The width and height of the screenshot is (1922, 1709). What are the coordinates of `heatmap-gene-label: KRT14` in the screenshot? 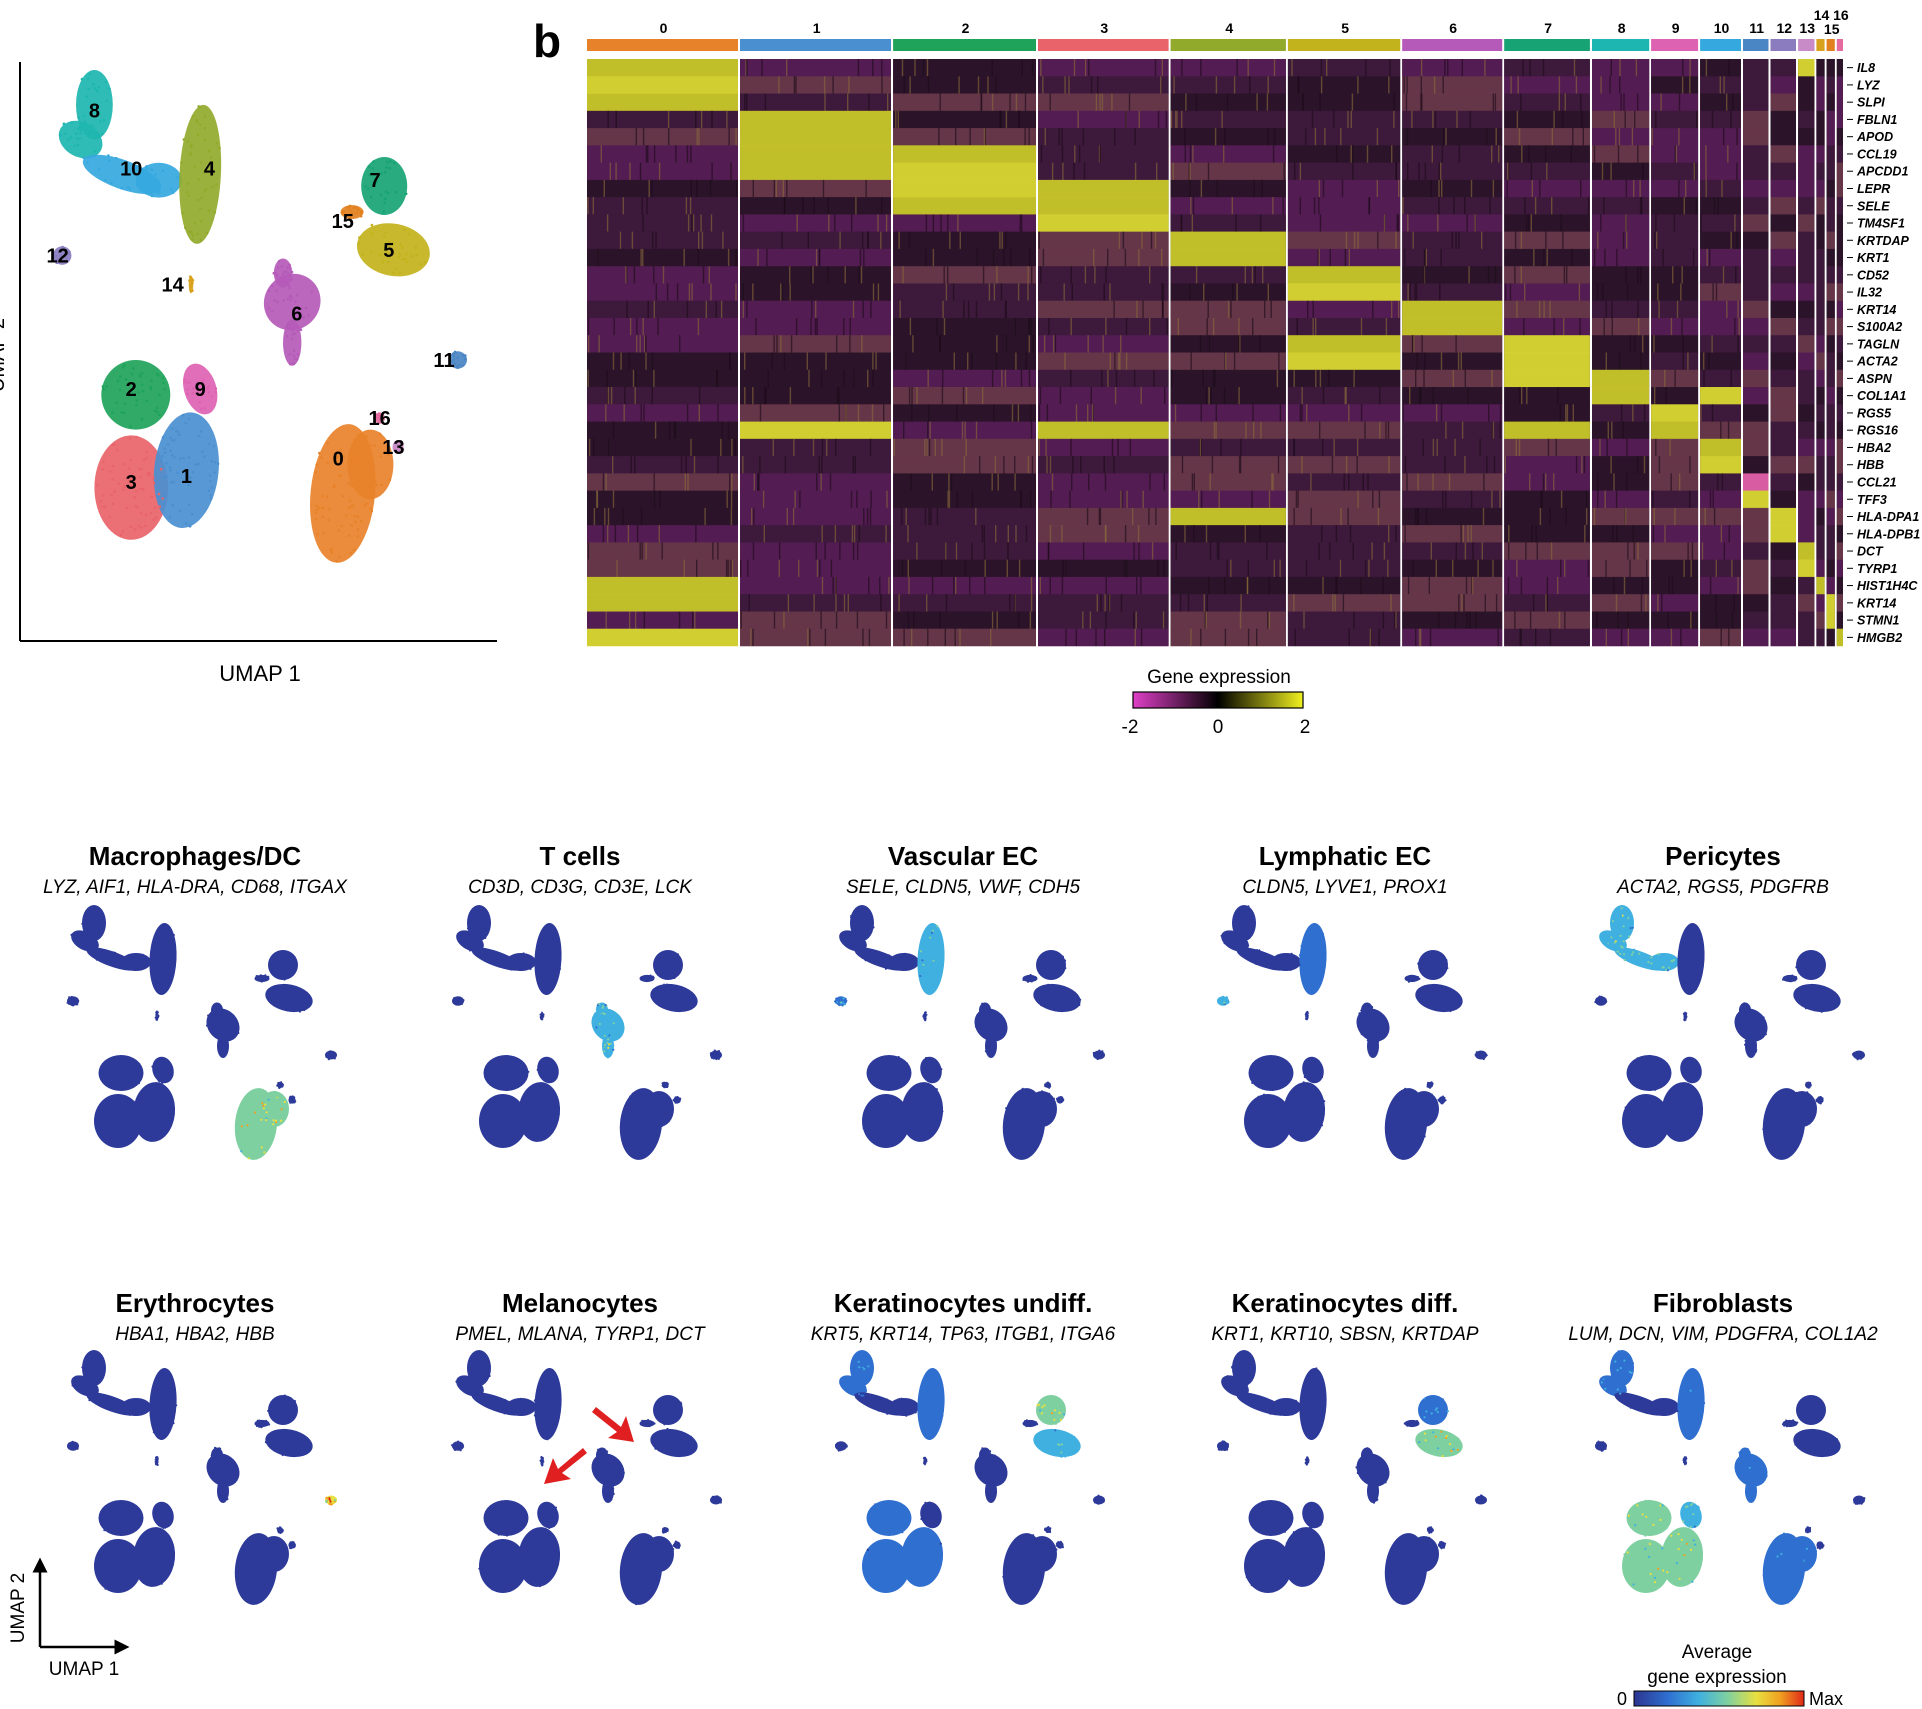 It's located at (1876, 310).